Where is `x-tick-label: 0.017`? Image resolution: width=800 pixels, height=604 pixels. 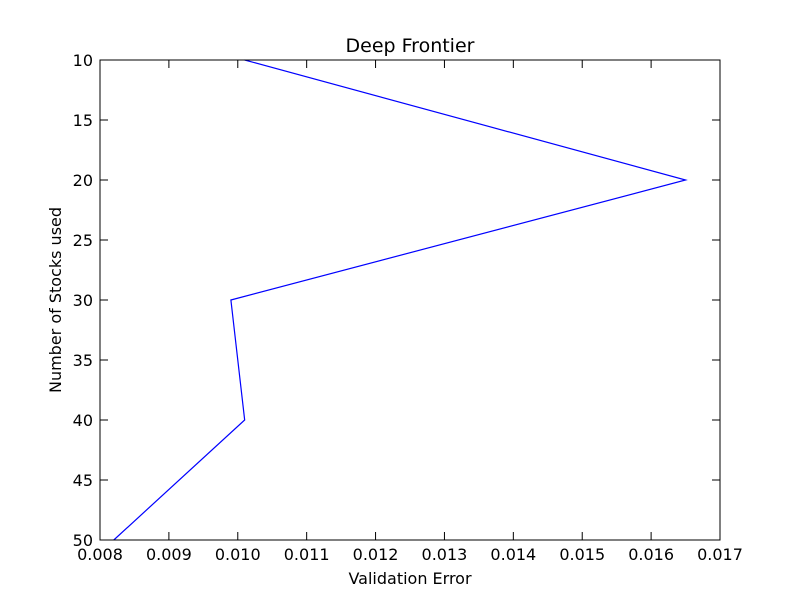 x-tick-label: 0.017 is located at coordinates (720, 554).